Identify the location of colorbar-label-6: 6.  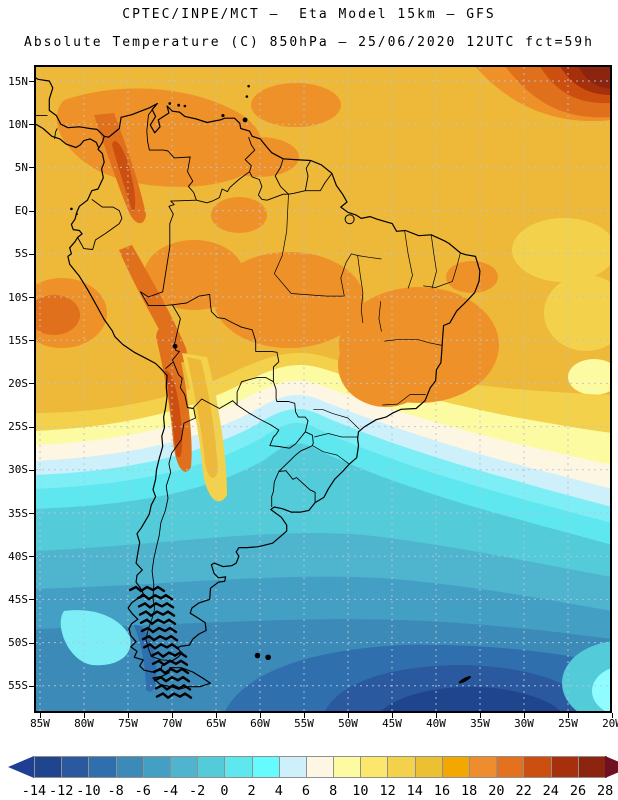
(306, 791).